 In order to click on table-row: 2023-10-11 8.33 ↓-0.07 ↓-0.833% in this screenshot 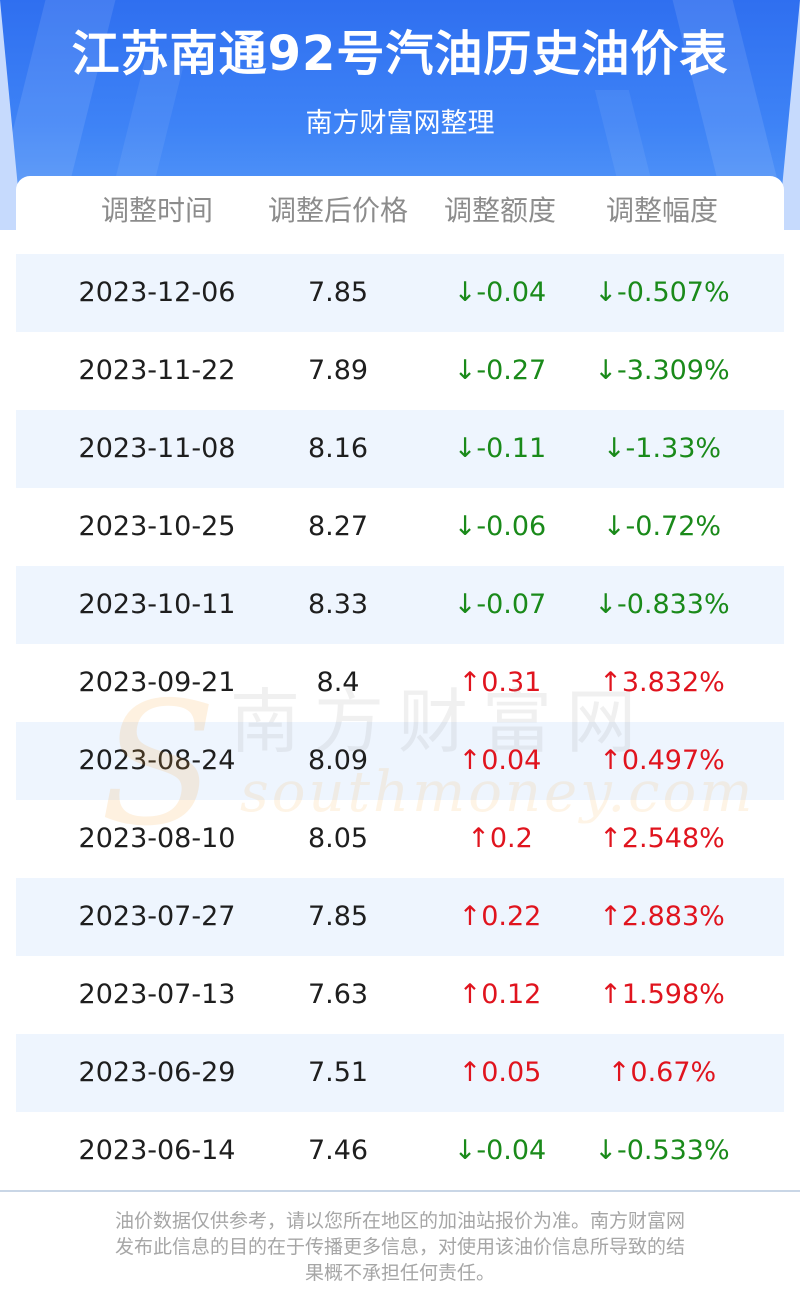, I will do `click(400, 605)`.